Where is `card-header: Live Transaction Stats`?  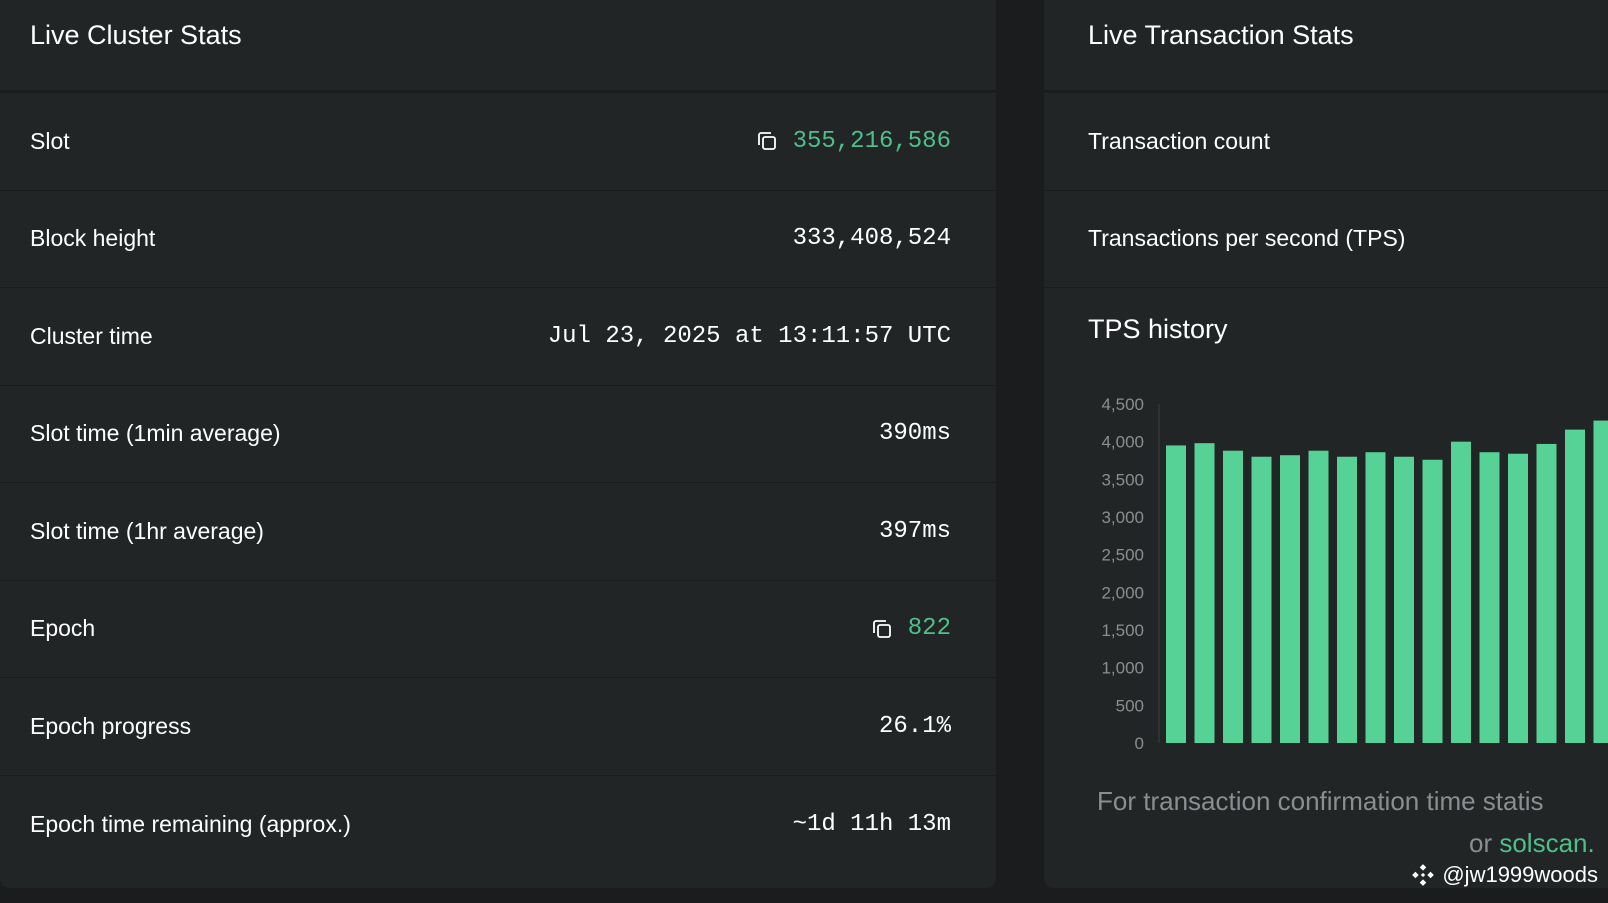 card-header: Live Transaction Stats is located at coordinates (1326, 46).